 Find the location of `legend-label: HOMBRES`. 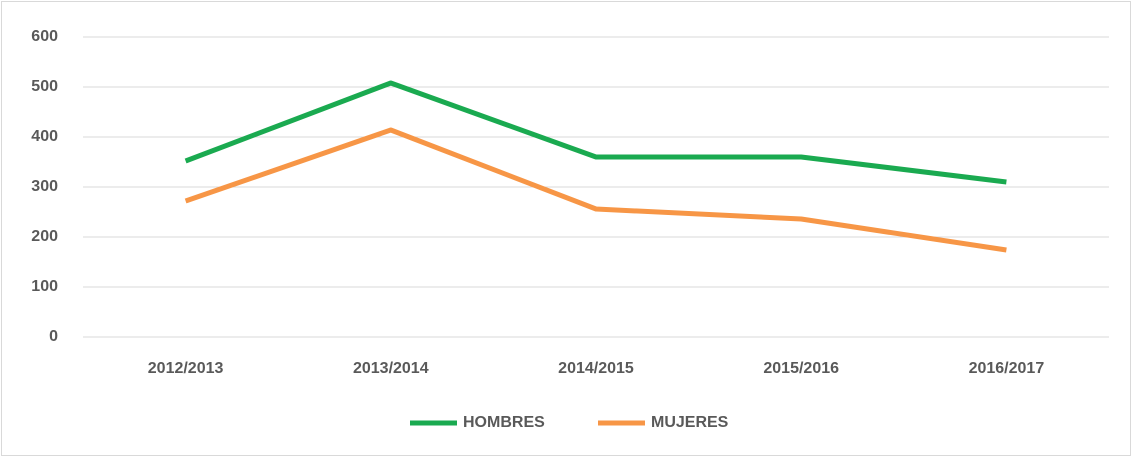

legend-label: HOMBRES is located at coordinates (504, 422).